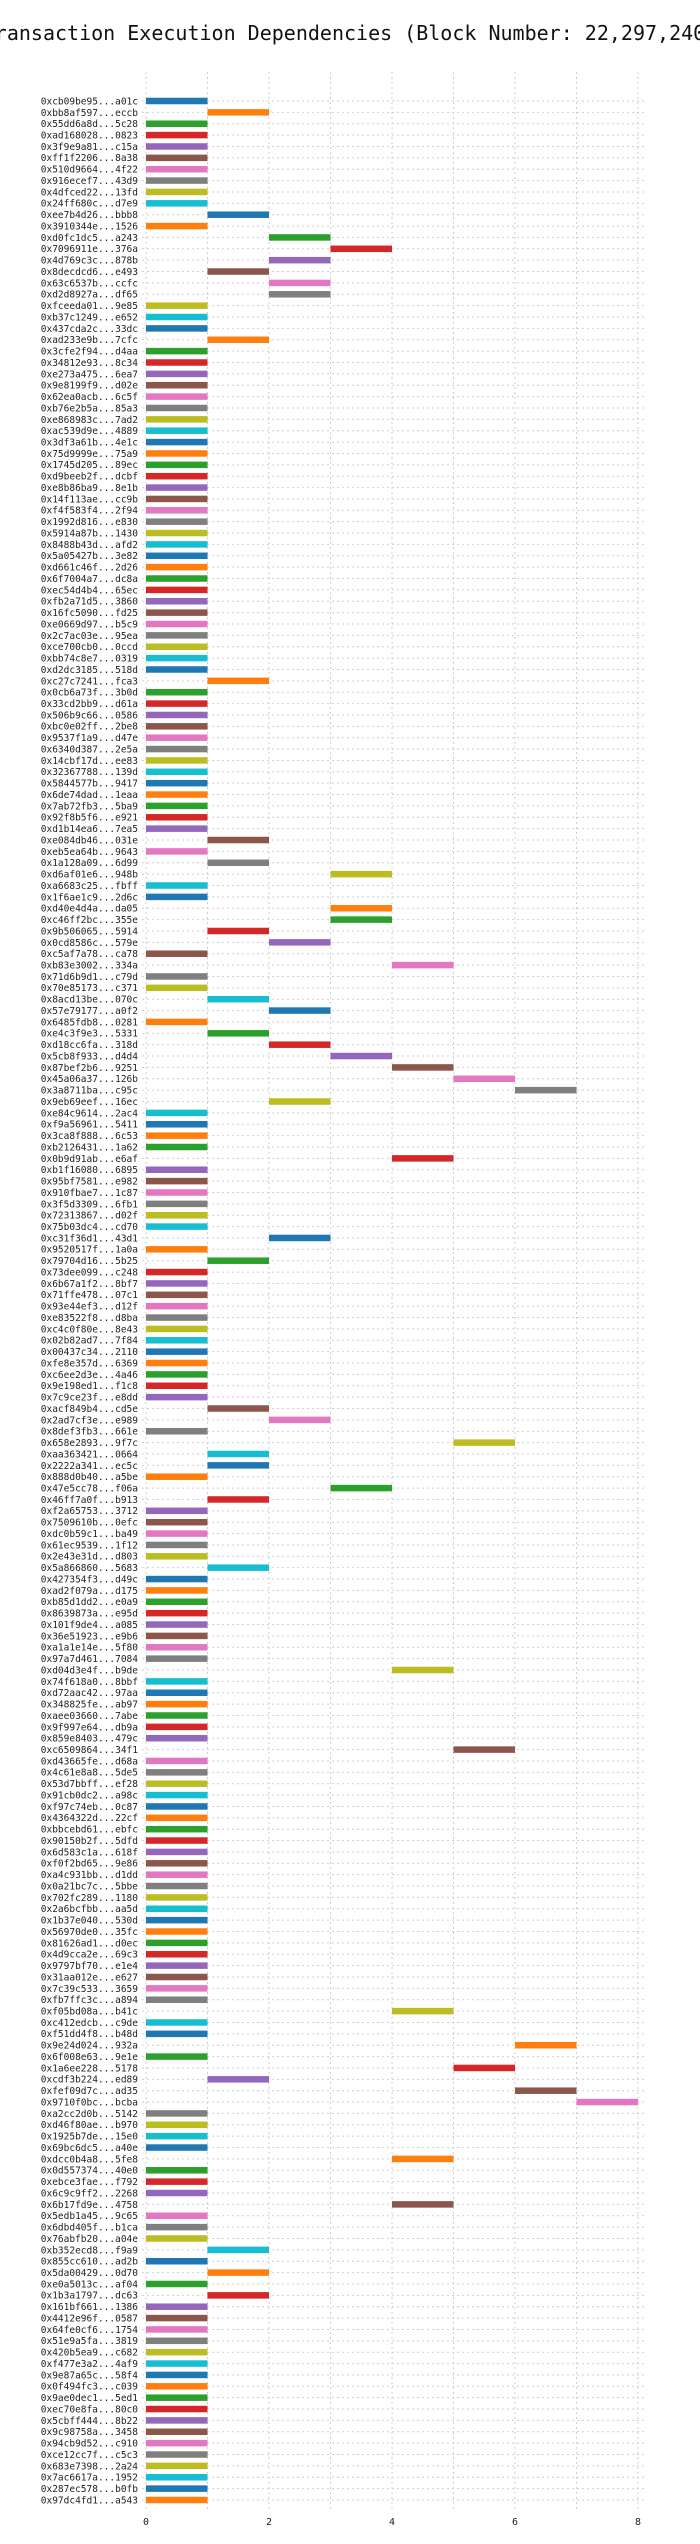 This screenshot has height=2544, width=700. What do you see at coordinates (89, 704) in the screenshot?
I see `y-tick-label: 0x33cd2bb9...d61a` at bounding box center [89, 704].